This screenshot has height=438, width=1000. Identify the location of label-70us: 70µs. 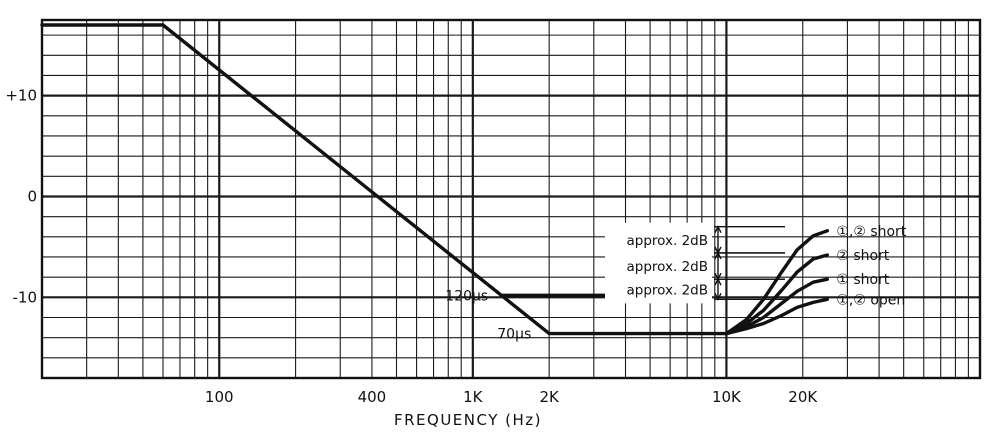
(514, 335).